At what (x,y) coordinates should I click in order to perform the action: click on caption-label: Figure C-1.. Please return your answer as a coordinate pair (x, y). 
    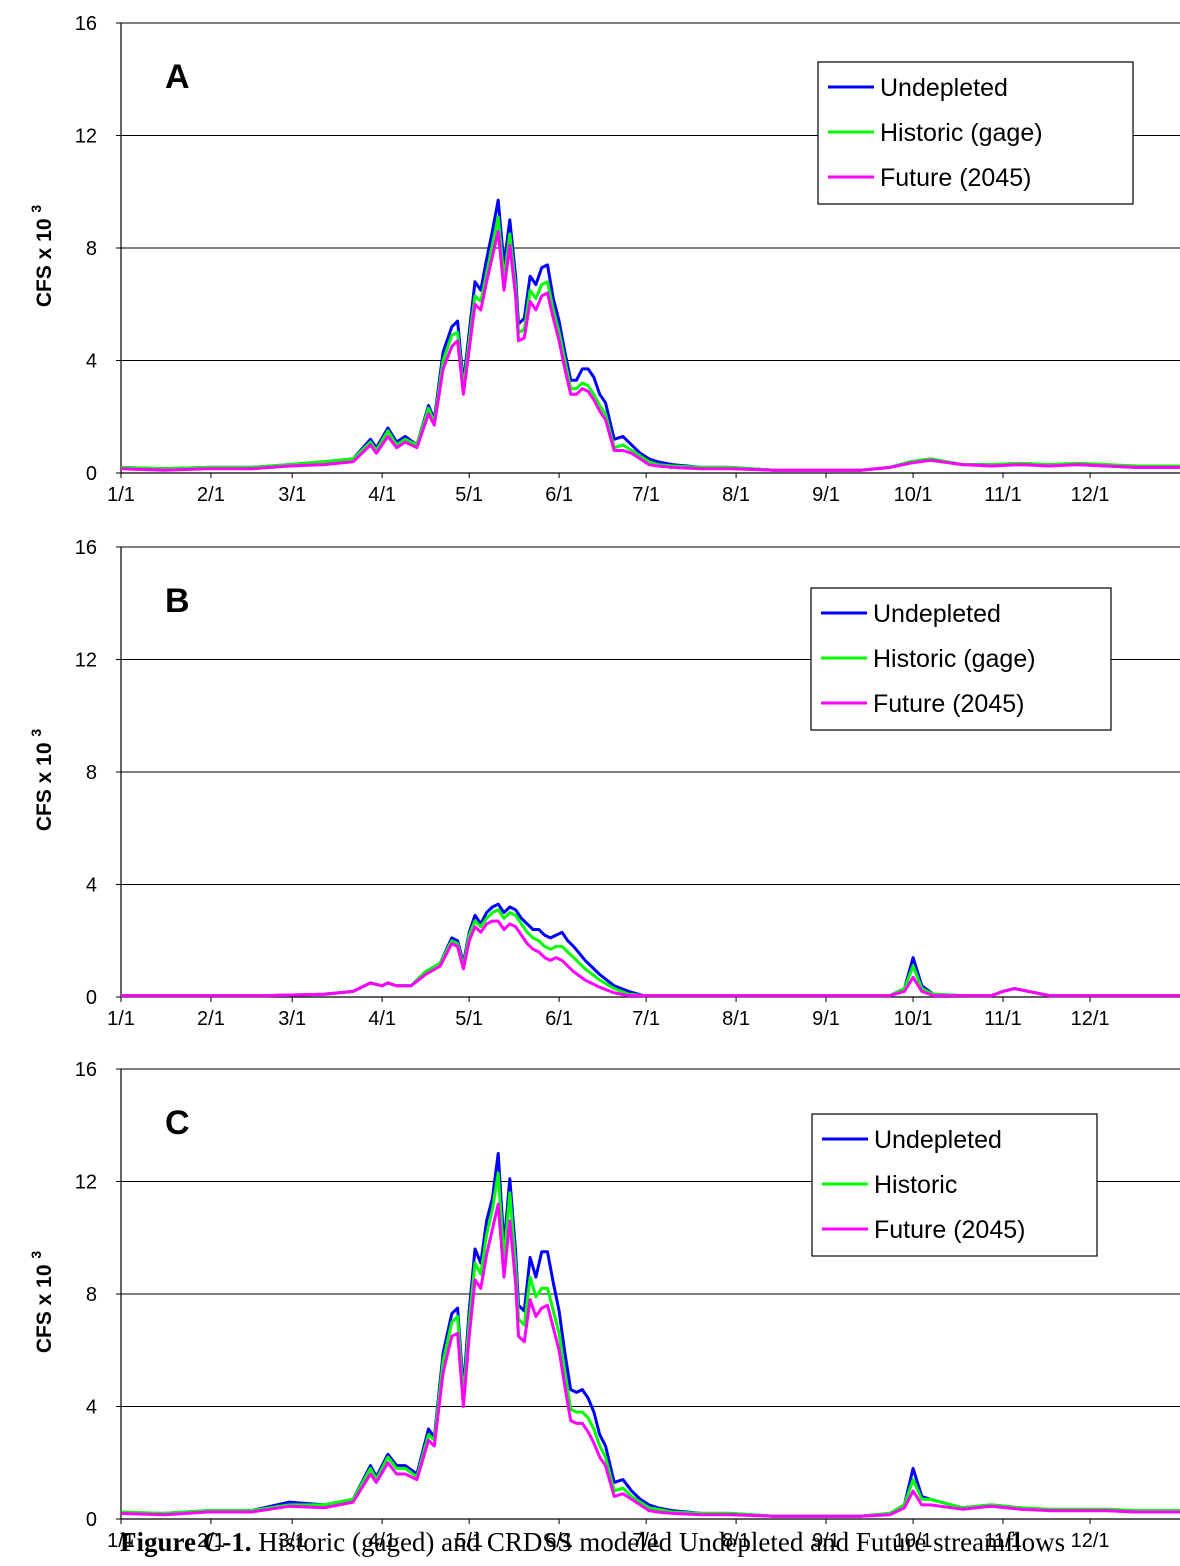
    Looking at the image, I should click on (186, 1542).